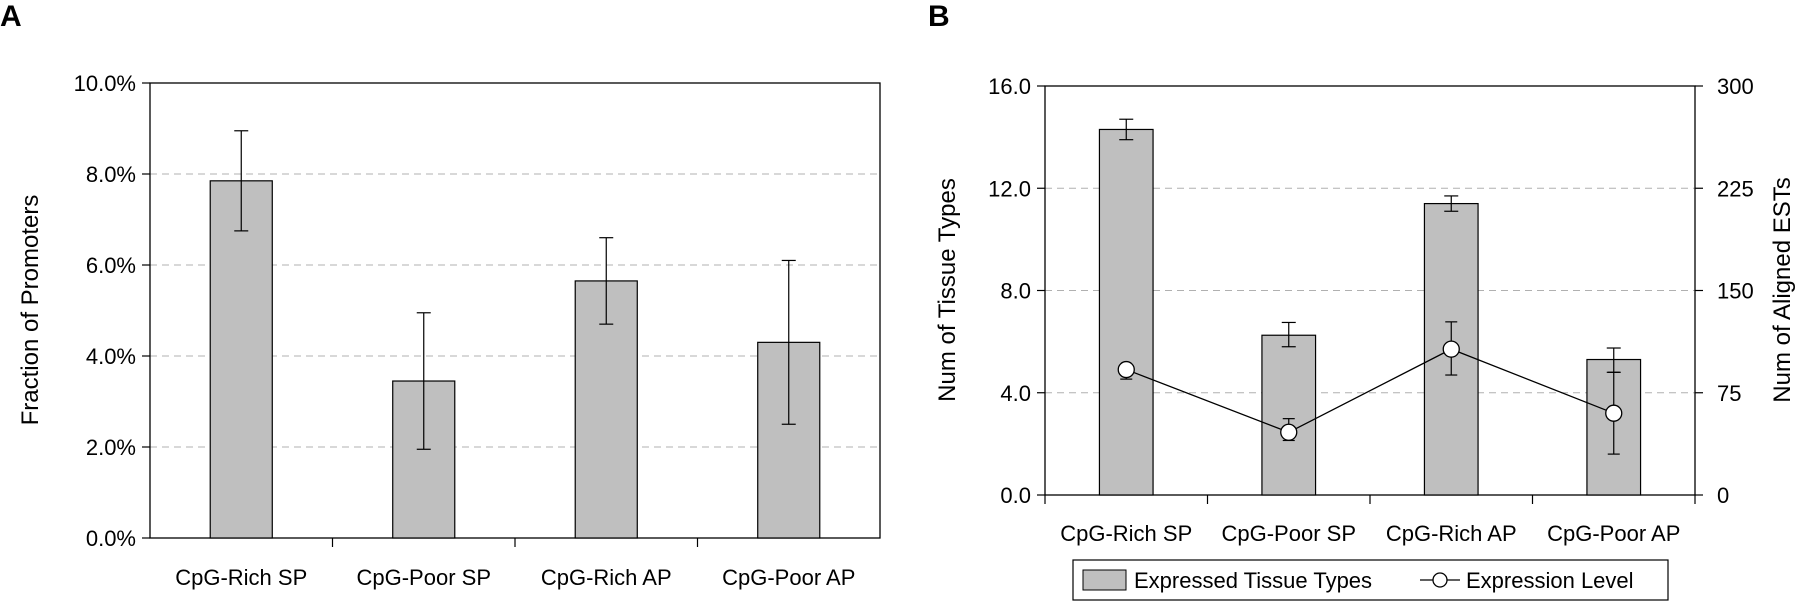 This screenshot has width=1800, height=601. What do you see at coordinates (1253, 580) in the screenshot?
I see `legend-label-bars: Expressed Tissue Types` at bounding box center [1253, 580].